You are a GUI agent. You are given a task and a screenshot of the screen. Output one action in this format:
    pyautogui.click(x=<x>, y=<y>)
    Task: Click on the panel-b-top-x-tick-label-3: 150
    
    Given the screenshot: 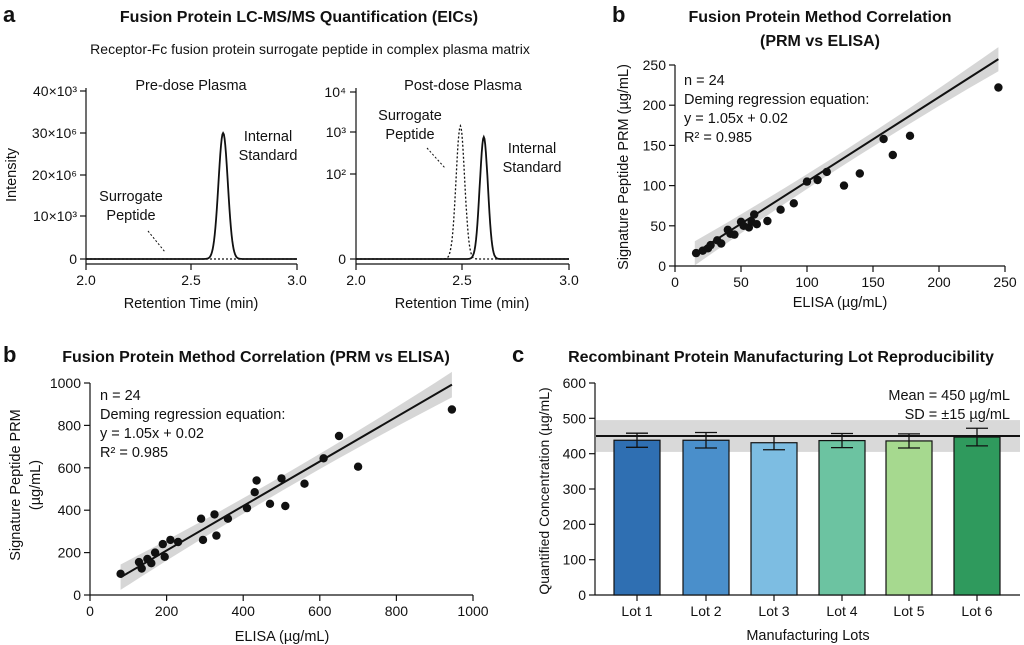 What is the action you would take?
    pyautogui.click(x=873, y=282)
    